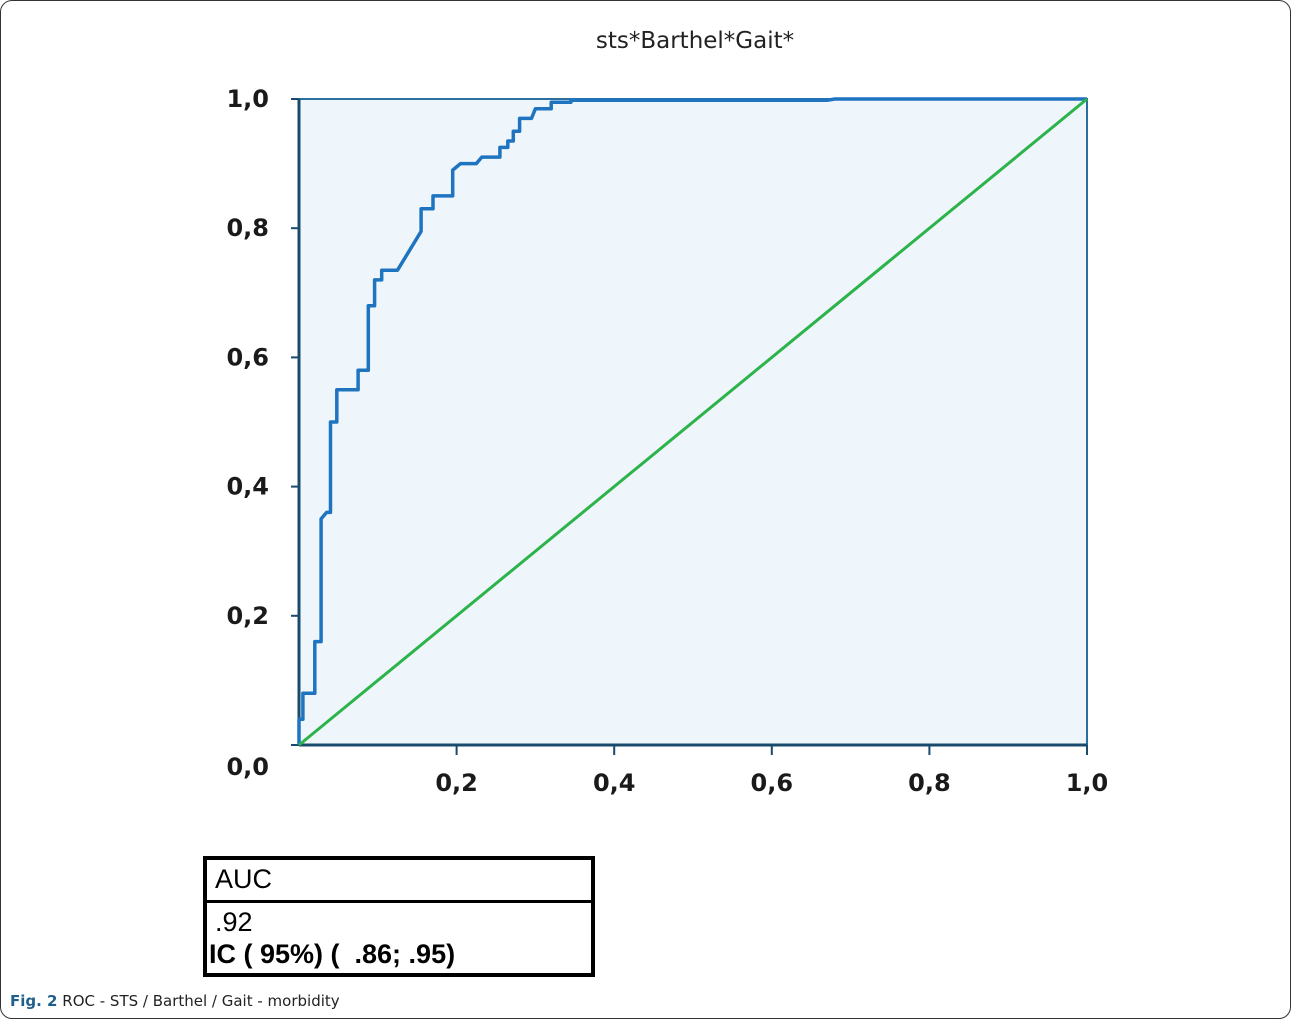  Describe the element at coordinates (332, 954) in the screenshot. I see `auc-confidence-interval: IC ( 95%) ( .86; .95)` at that location.